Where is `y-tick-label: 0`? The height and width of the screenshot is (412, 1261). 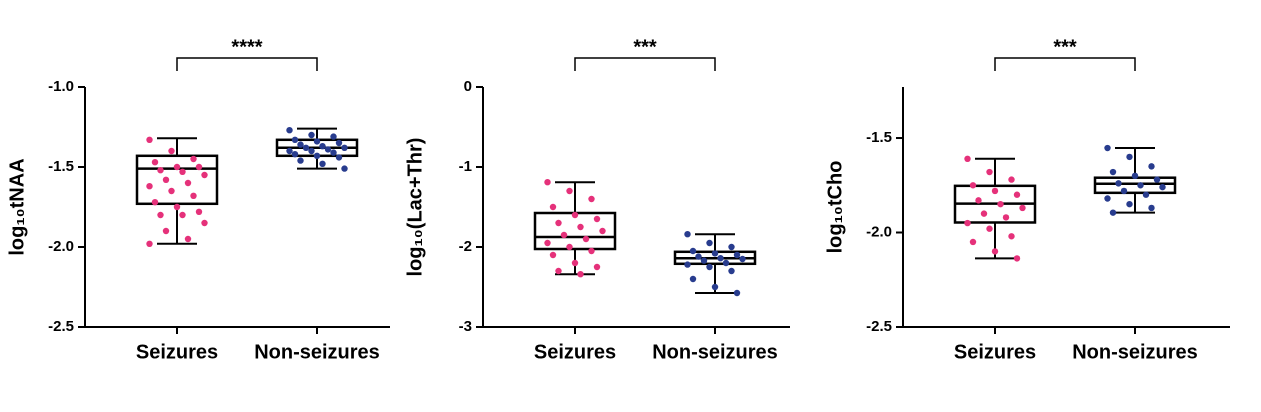
y-tick-label: 0 is located at coordinates (468, 86).